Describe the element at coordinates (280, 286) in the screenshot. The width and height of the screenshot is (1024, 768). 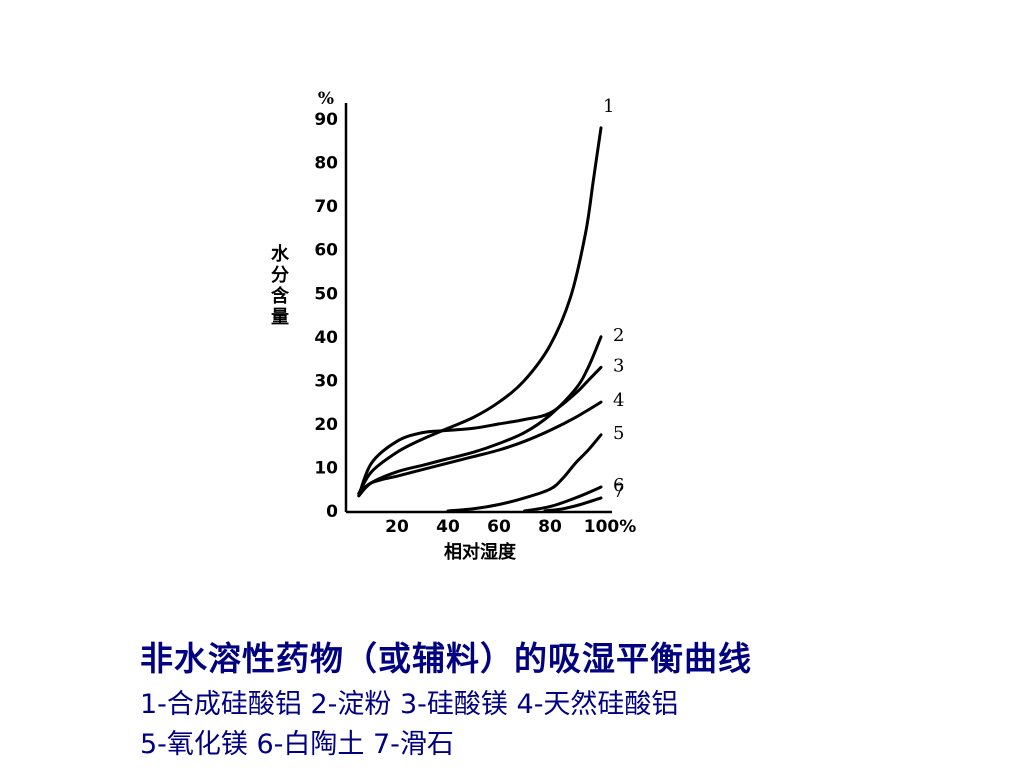
I see `y-axis-title: 水分含量` at that location.